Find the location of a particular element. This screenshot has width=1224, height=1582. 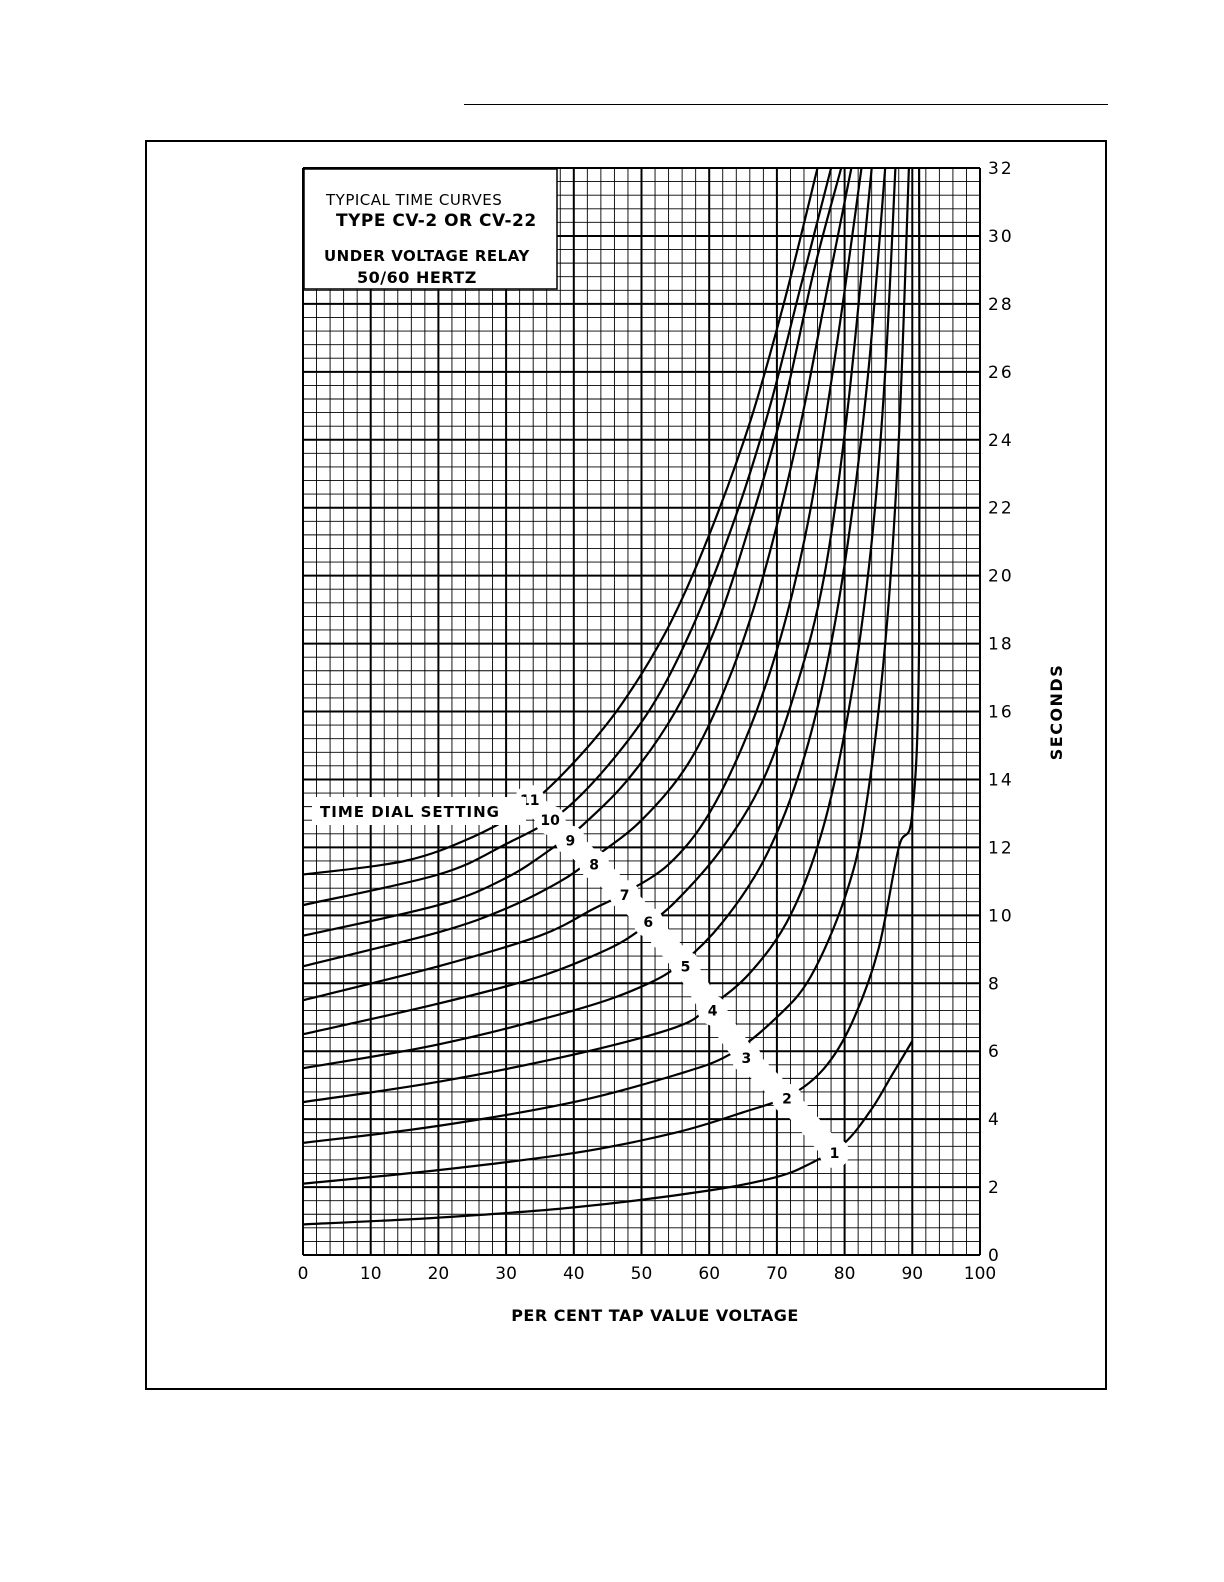

title-line-3: UNDER VOLTAGE RELAY is located at coordinates (427, 256).